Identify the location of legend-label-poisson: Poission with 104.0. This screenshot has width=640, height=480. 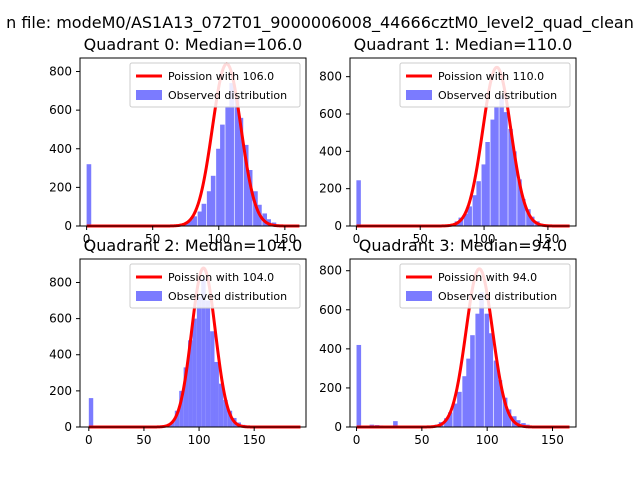
(221, 277).